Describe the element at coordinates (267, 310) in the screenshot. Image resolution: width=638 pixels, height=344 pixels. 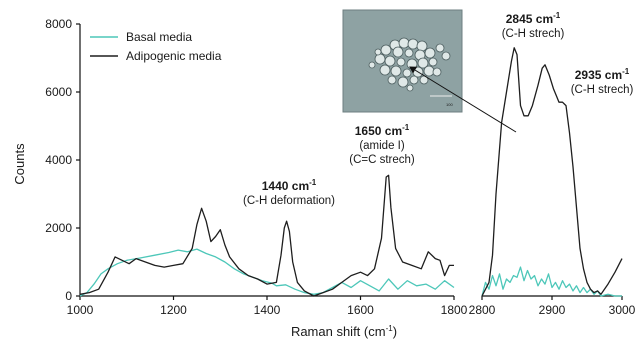
I see `x-tick-label: 1400` at that location.